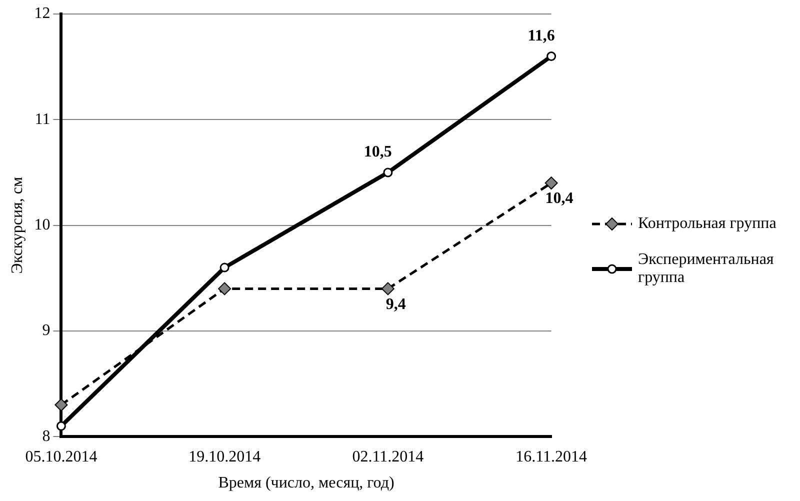 The height and width of the screenshot is (501, 800). What do you see at coordinates (42, 13) in the screenshot?
I see `y-tick-label: 12` at bounding box center [42, 13].